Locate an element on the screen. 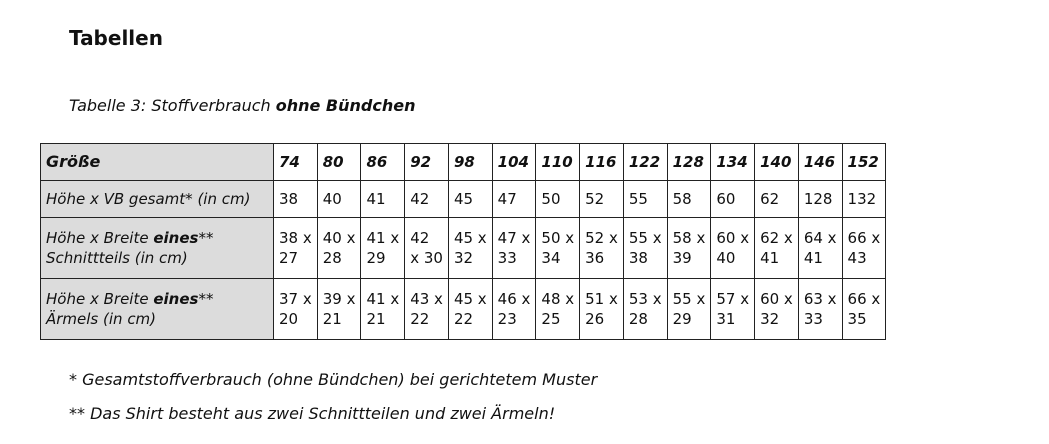 The image size is (1049, 444). cell-line: 35 is located at coordinates (857, 319).